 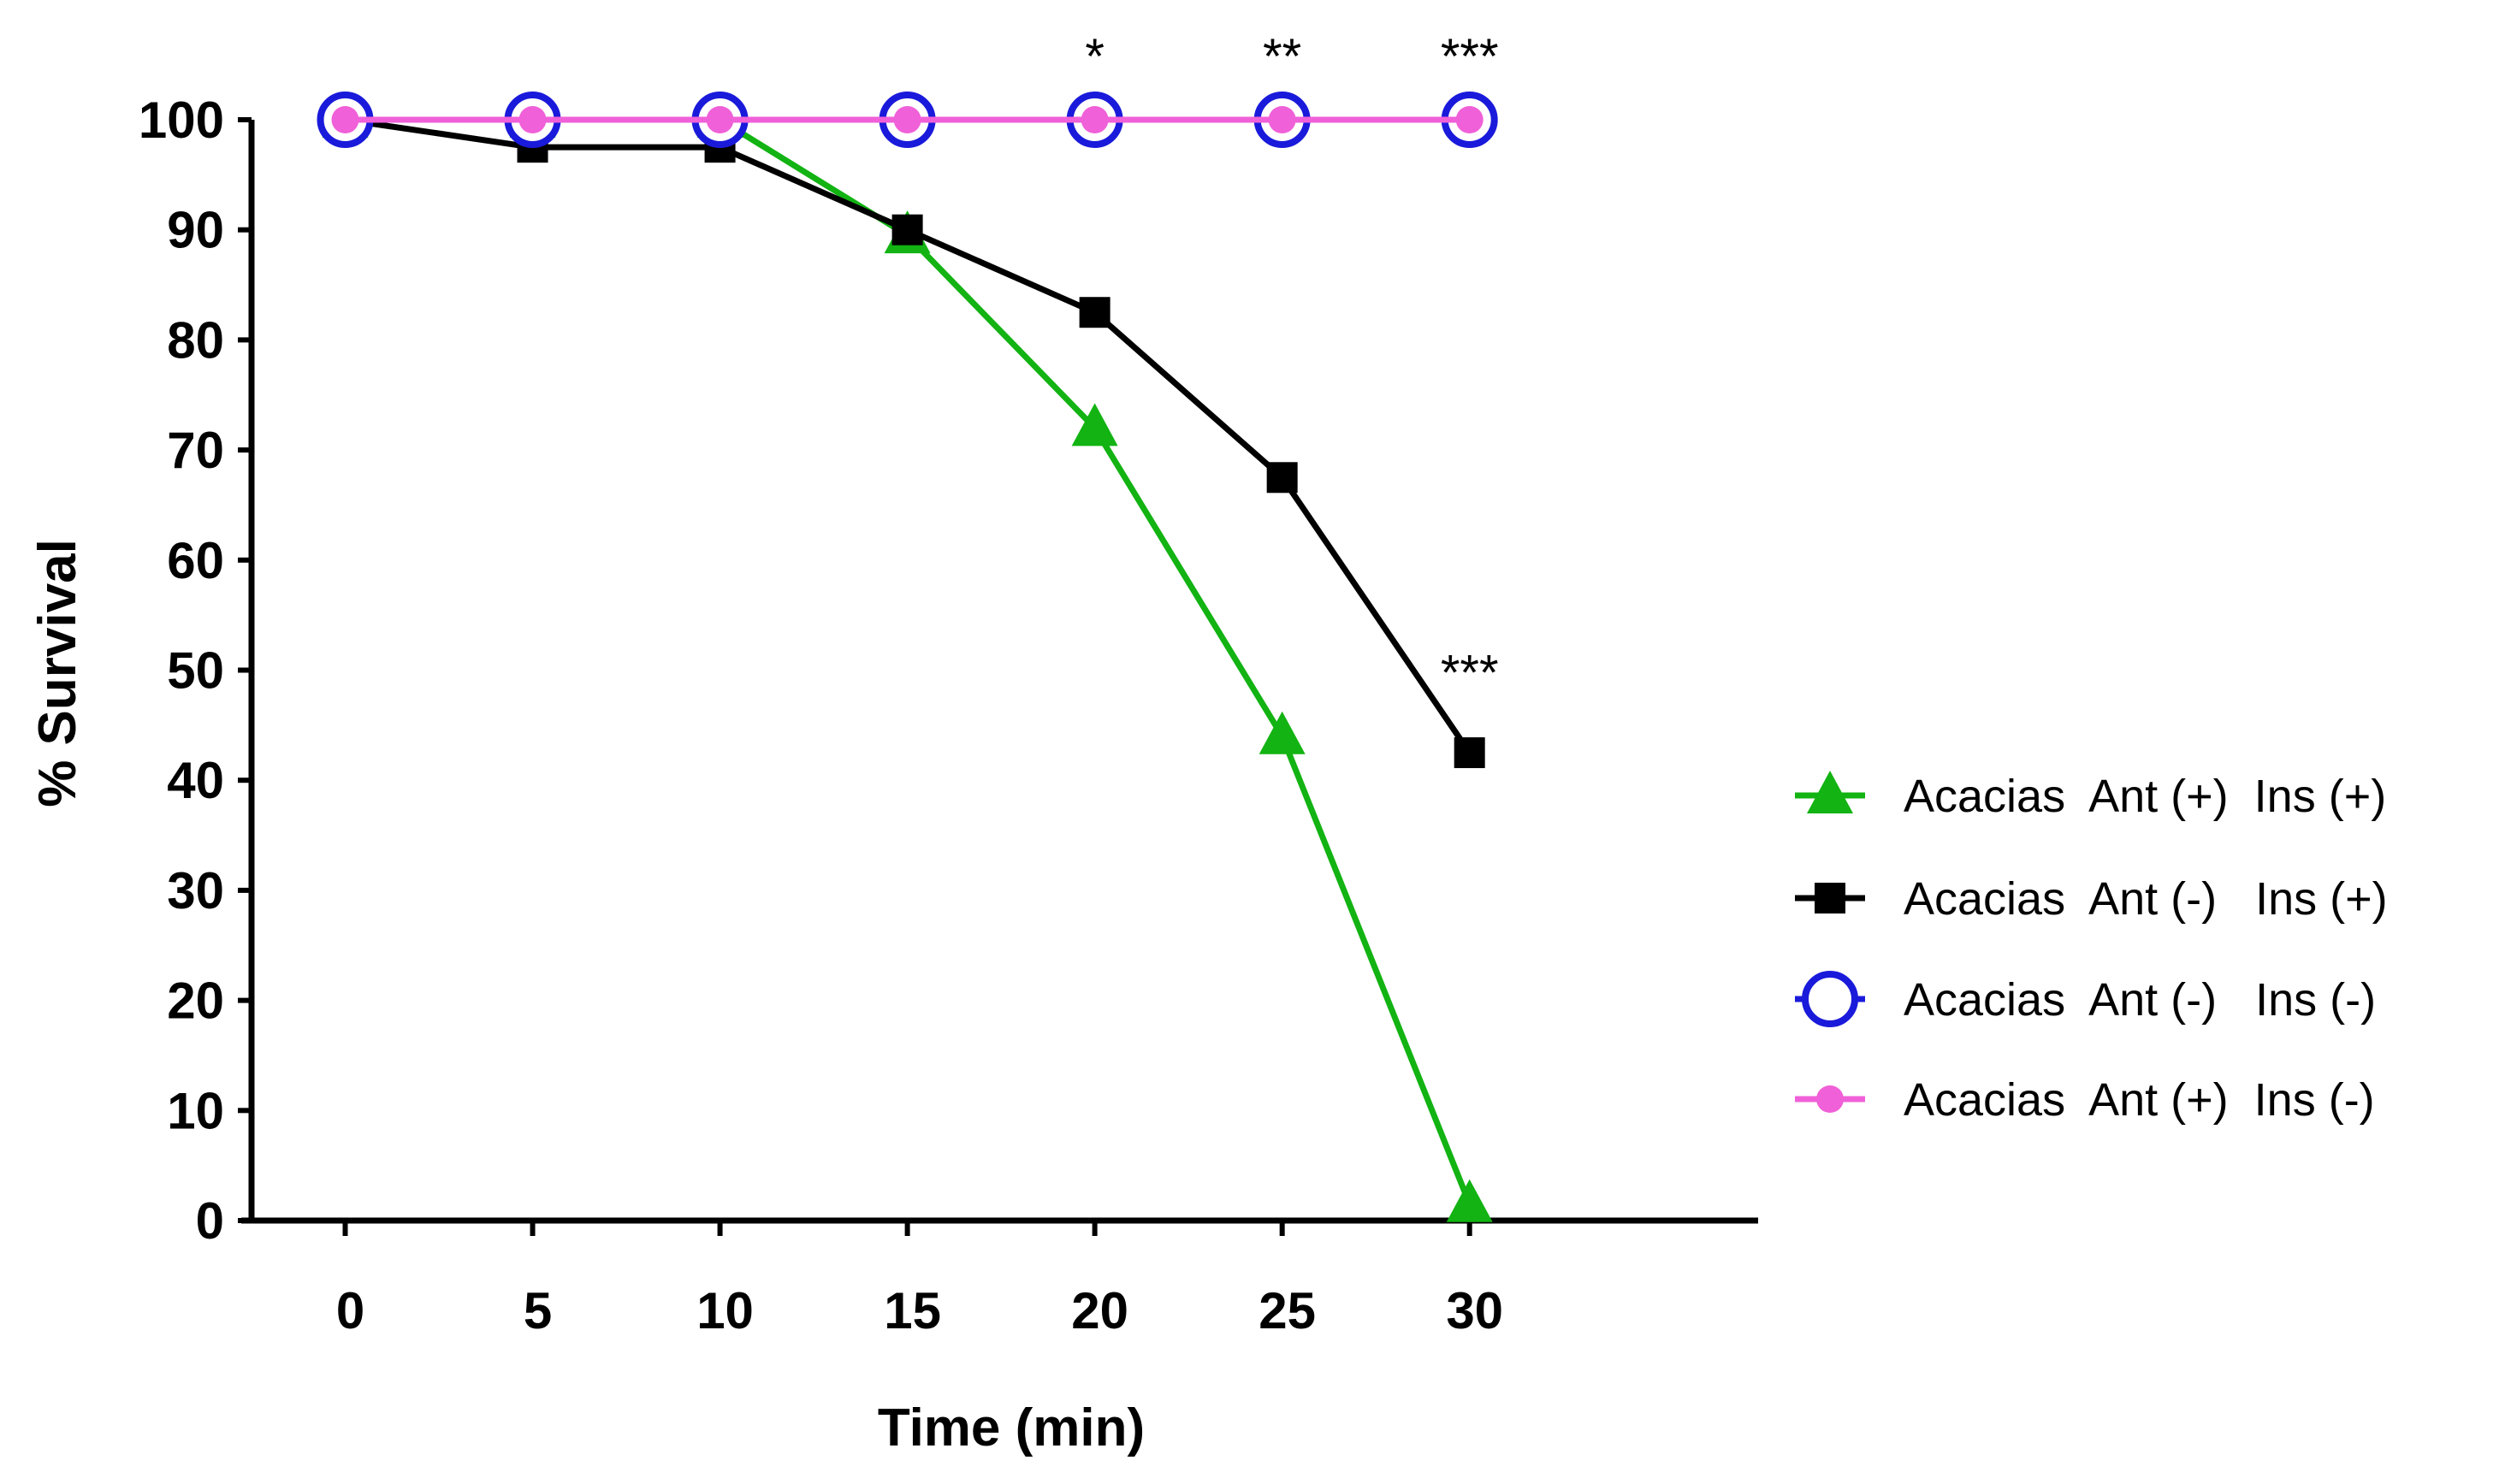 I want to click on significance-label: **, so click(x=1282, y=57).